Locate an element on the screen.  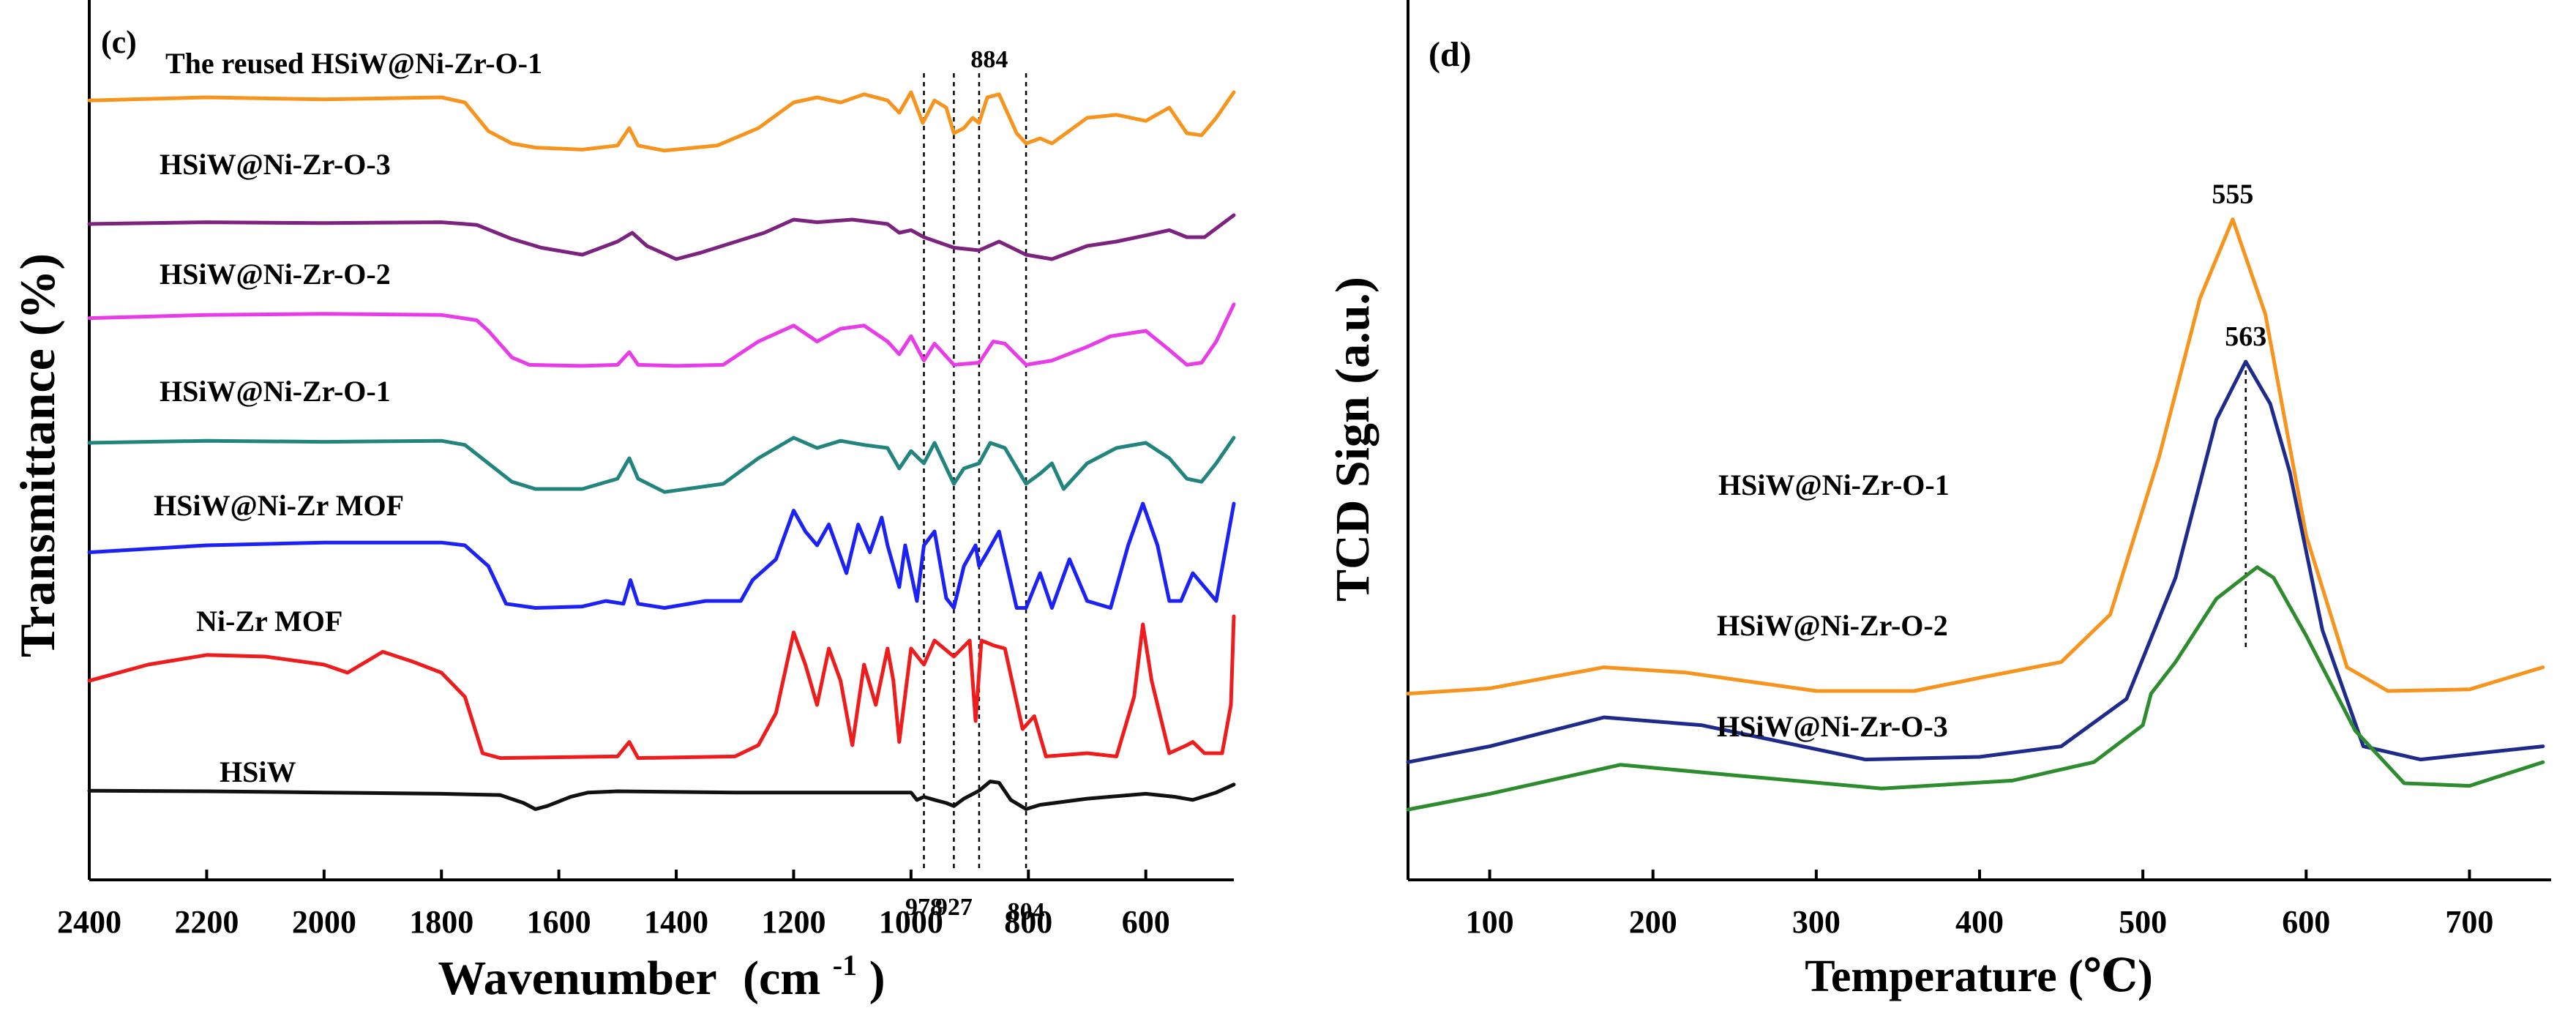
c-x-tick-label: 2400 is located at coordinates (89, 922).